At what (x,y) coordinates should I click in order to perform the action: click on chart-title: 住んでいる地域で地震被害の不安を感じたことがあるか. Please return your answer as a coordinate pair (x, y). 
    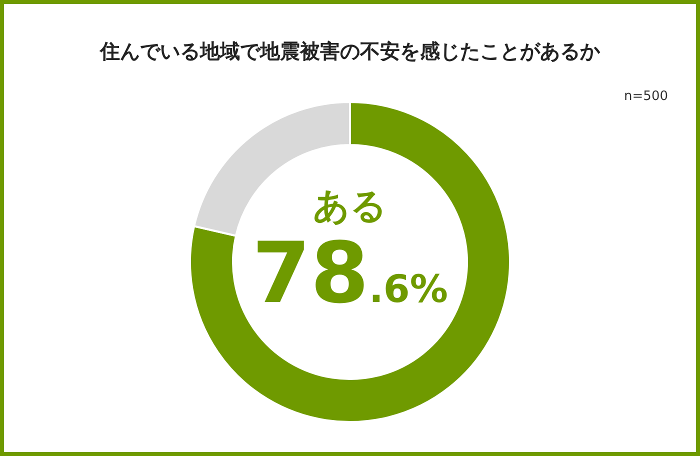
    Looking at the image, I should click on (350, 51).